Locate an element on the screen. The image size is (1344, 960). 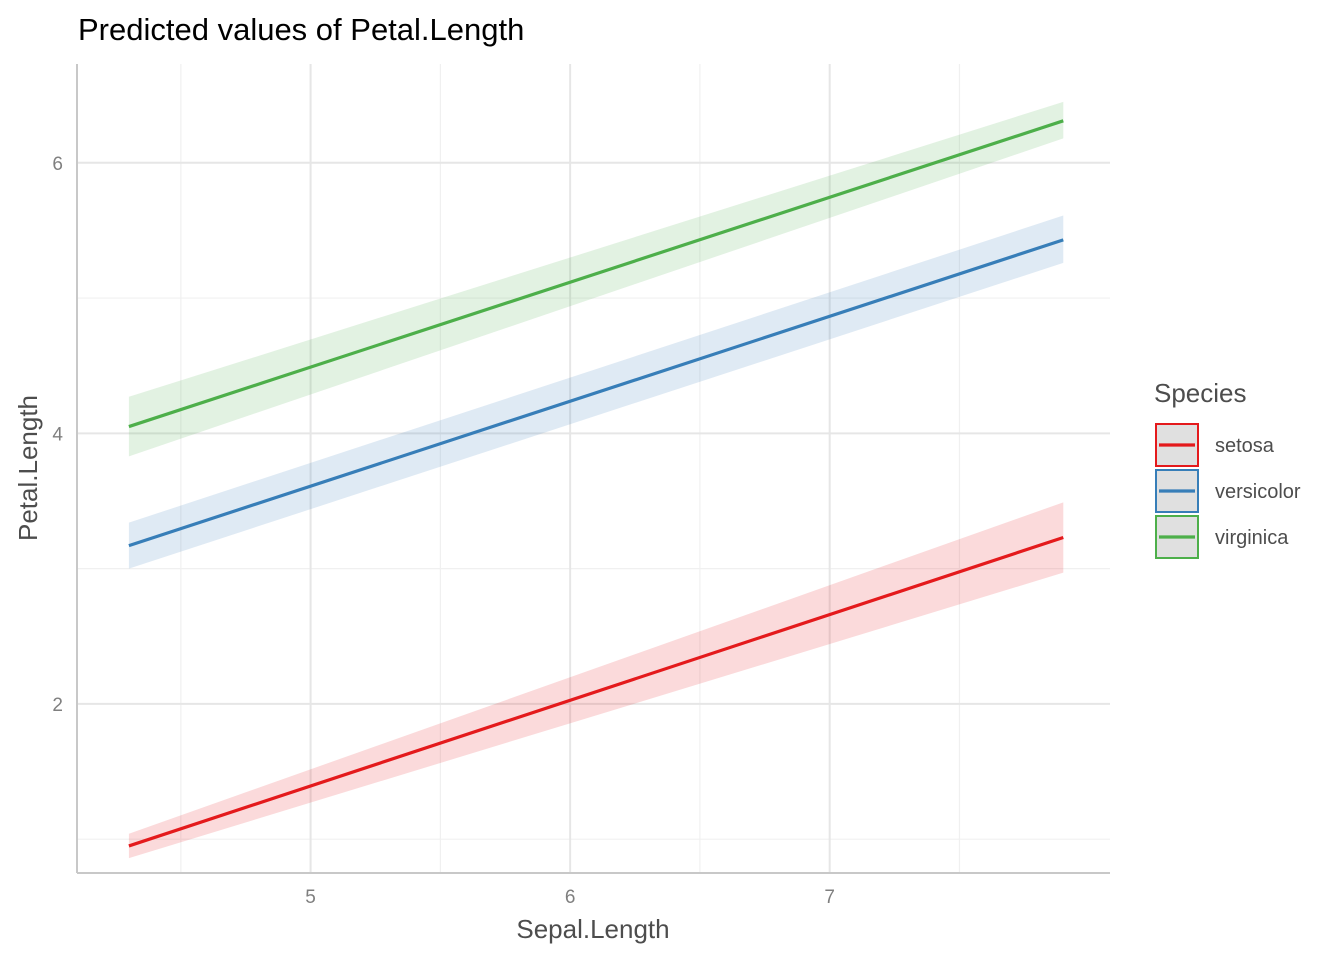
y-axis-title: Petal.Length is located at coordinates (28, 468).